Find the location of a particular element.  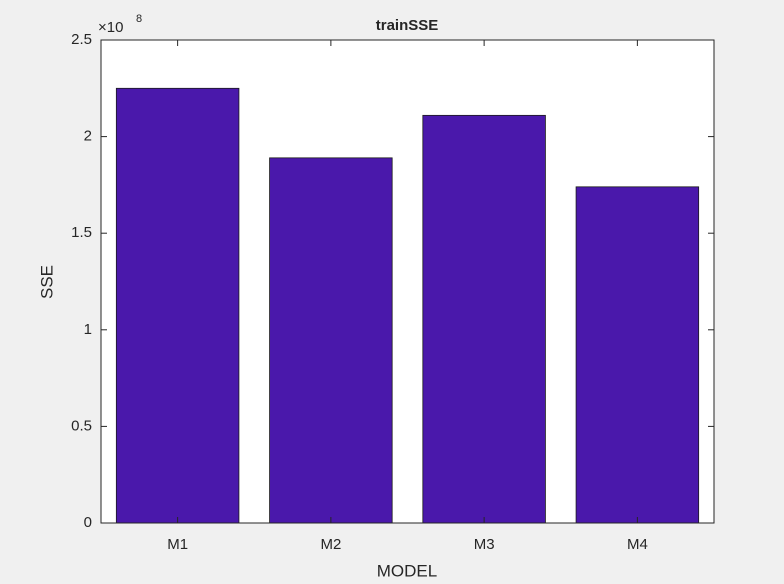

y-tick-label: 1.5 is located at coordinates (81, 232).